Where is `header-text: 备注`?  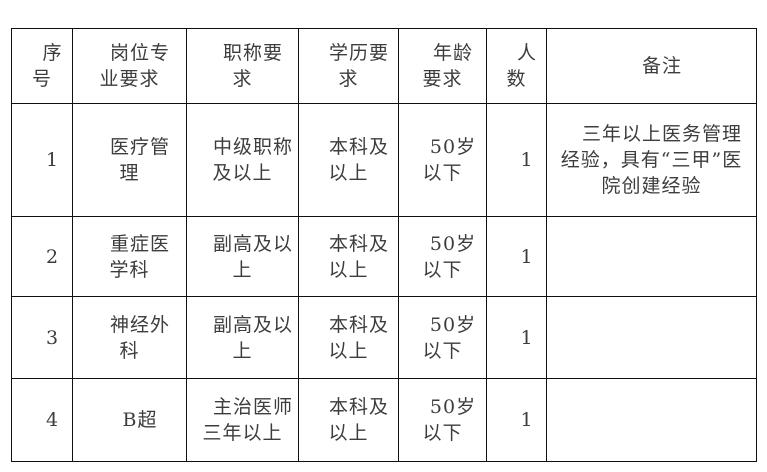 header-text: 备注 is located at coordinates (661, 66).